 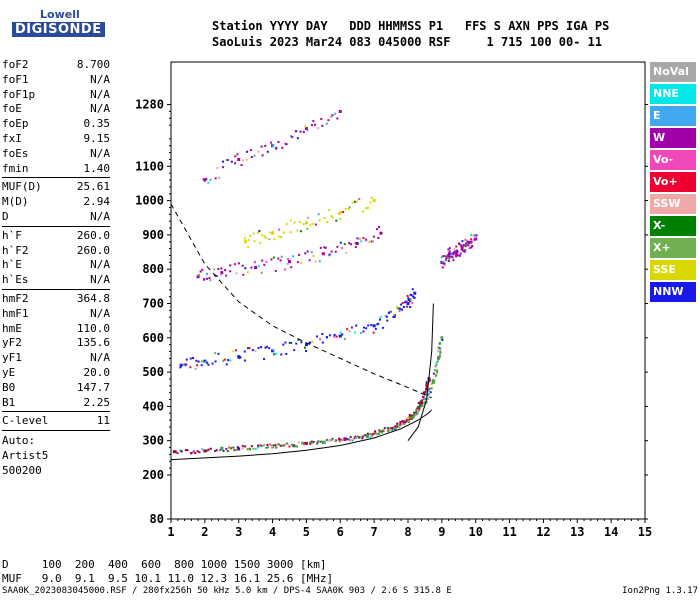 What do you see at coordinates (673, 94) in the screenshot?
I see `legend-item-nne: NNE` at bounding box center [673, 94].